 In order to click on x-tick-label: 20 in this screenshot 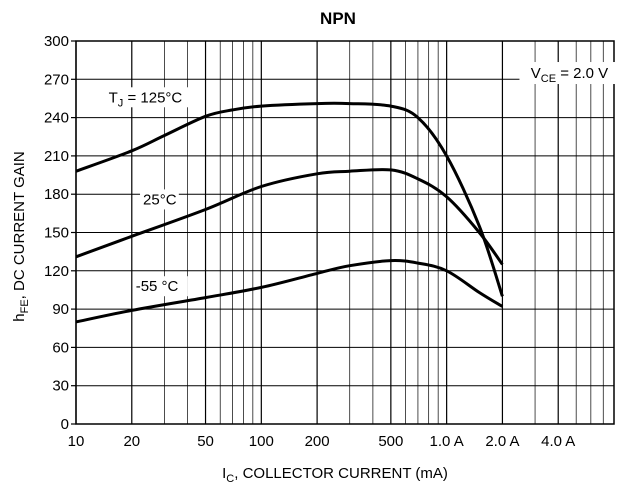, I will do `click(131, 441)`.